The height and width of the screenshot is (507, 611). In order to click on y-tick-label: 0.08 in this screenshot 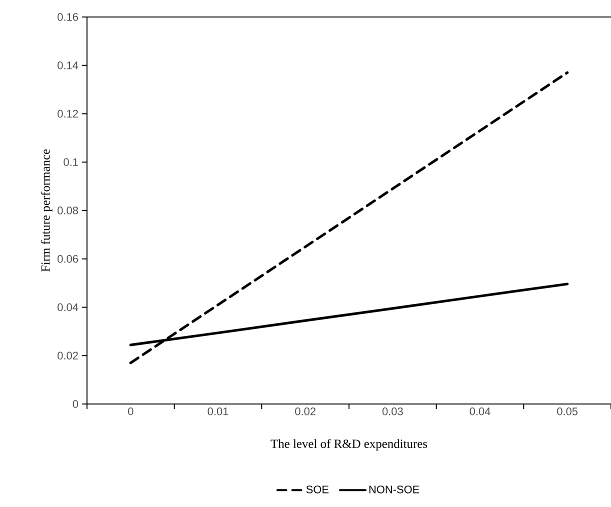, I will do `click(68, 210)`.